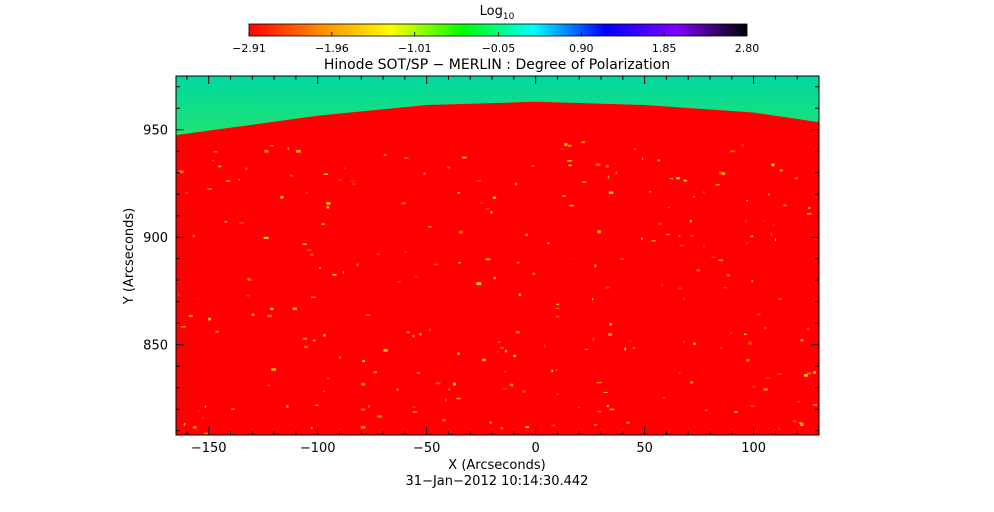  Describe the element at coordinates (664, 48) in the screenshot. I see `colorbar-tick-label: 1.85` at that location.